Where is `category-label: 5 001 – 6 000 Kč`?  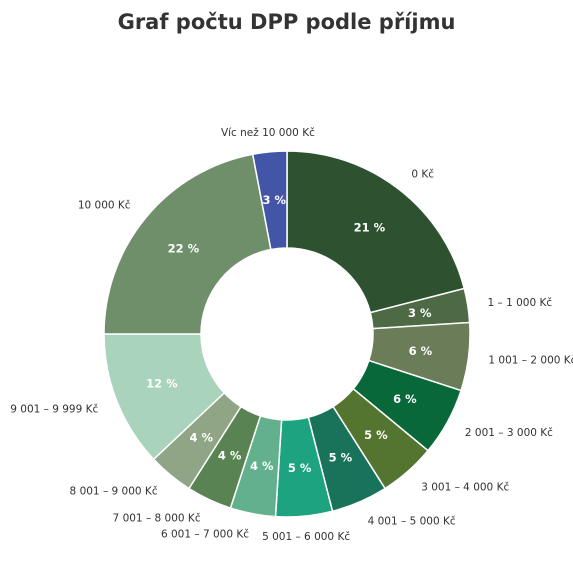 category-label: 5 001 – 6 000 Kč is located at coordinates (306, 537).